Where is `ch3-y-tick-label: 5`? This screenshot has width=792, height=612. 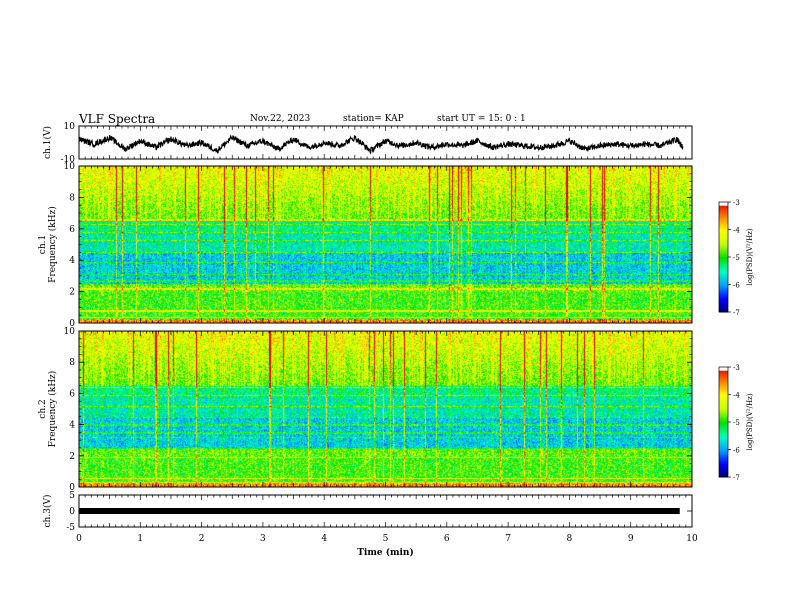
ch3-y-tick-label: 5 is located at coordinates (72, 496).